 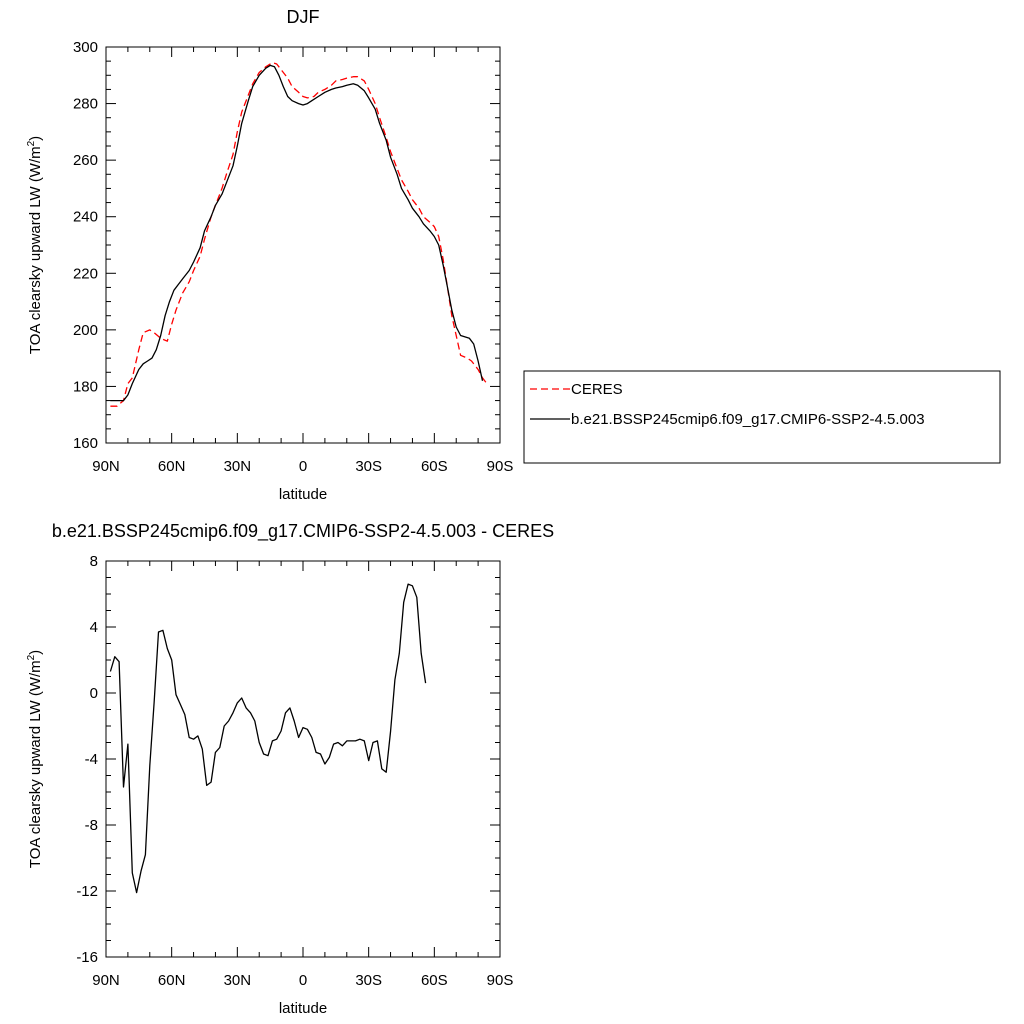 I want to click on lower-y-tick-label: -16, so click(x=87, y=957).